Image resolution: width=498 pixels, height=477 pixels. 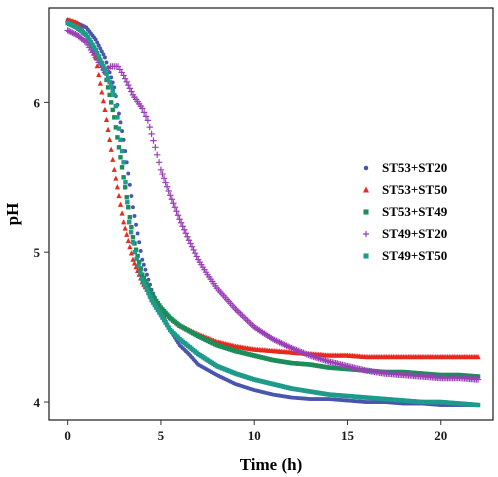 What do you see at coordinates (348, 435) in the screenshot?
I see `x-tick-label: 15` at bounding box center [348, 435].